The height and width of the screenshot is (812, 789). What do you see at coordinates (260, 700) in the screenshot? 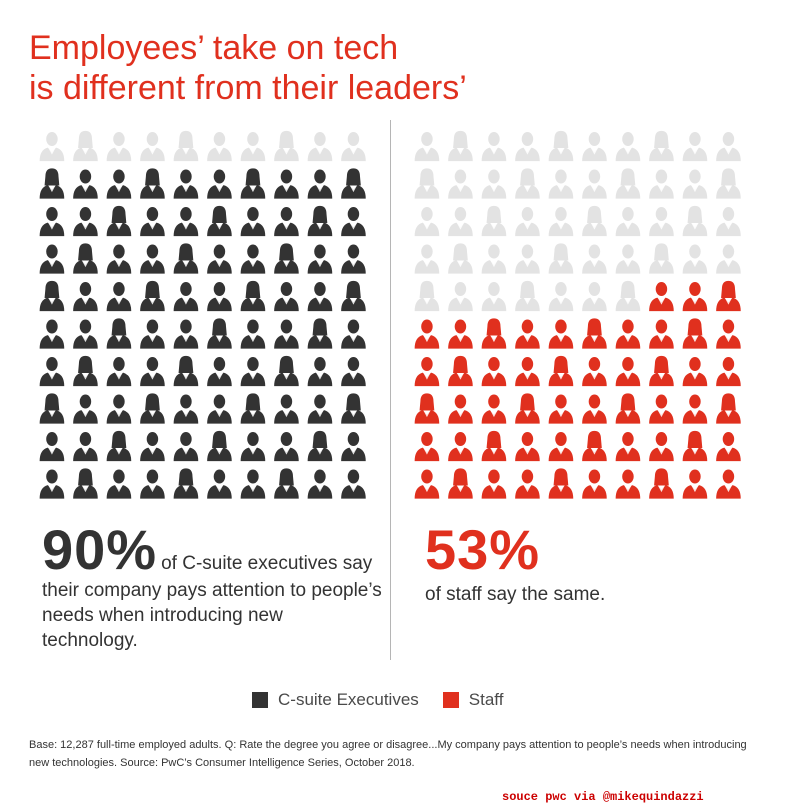
I see `legend-swatch-c-suite` at bounding box center [260, 700].